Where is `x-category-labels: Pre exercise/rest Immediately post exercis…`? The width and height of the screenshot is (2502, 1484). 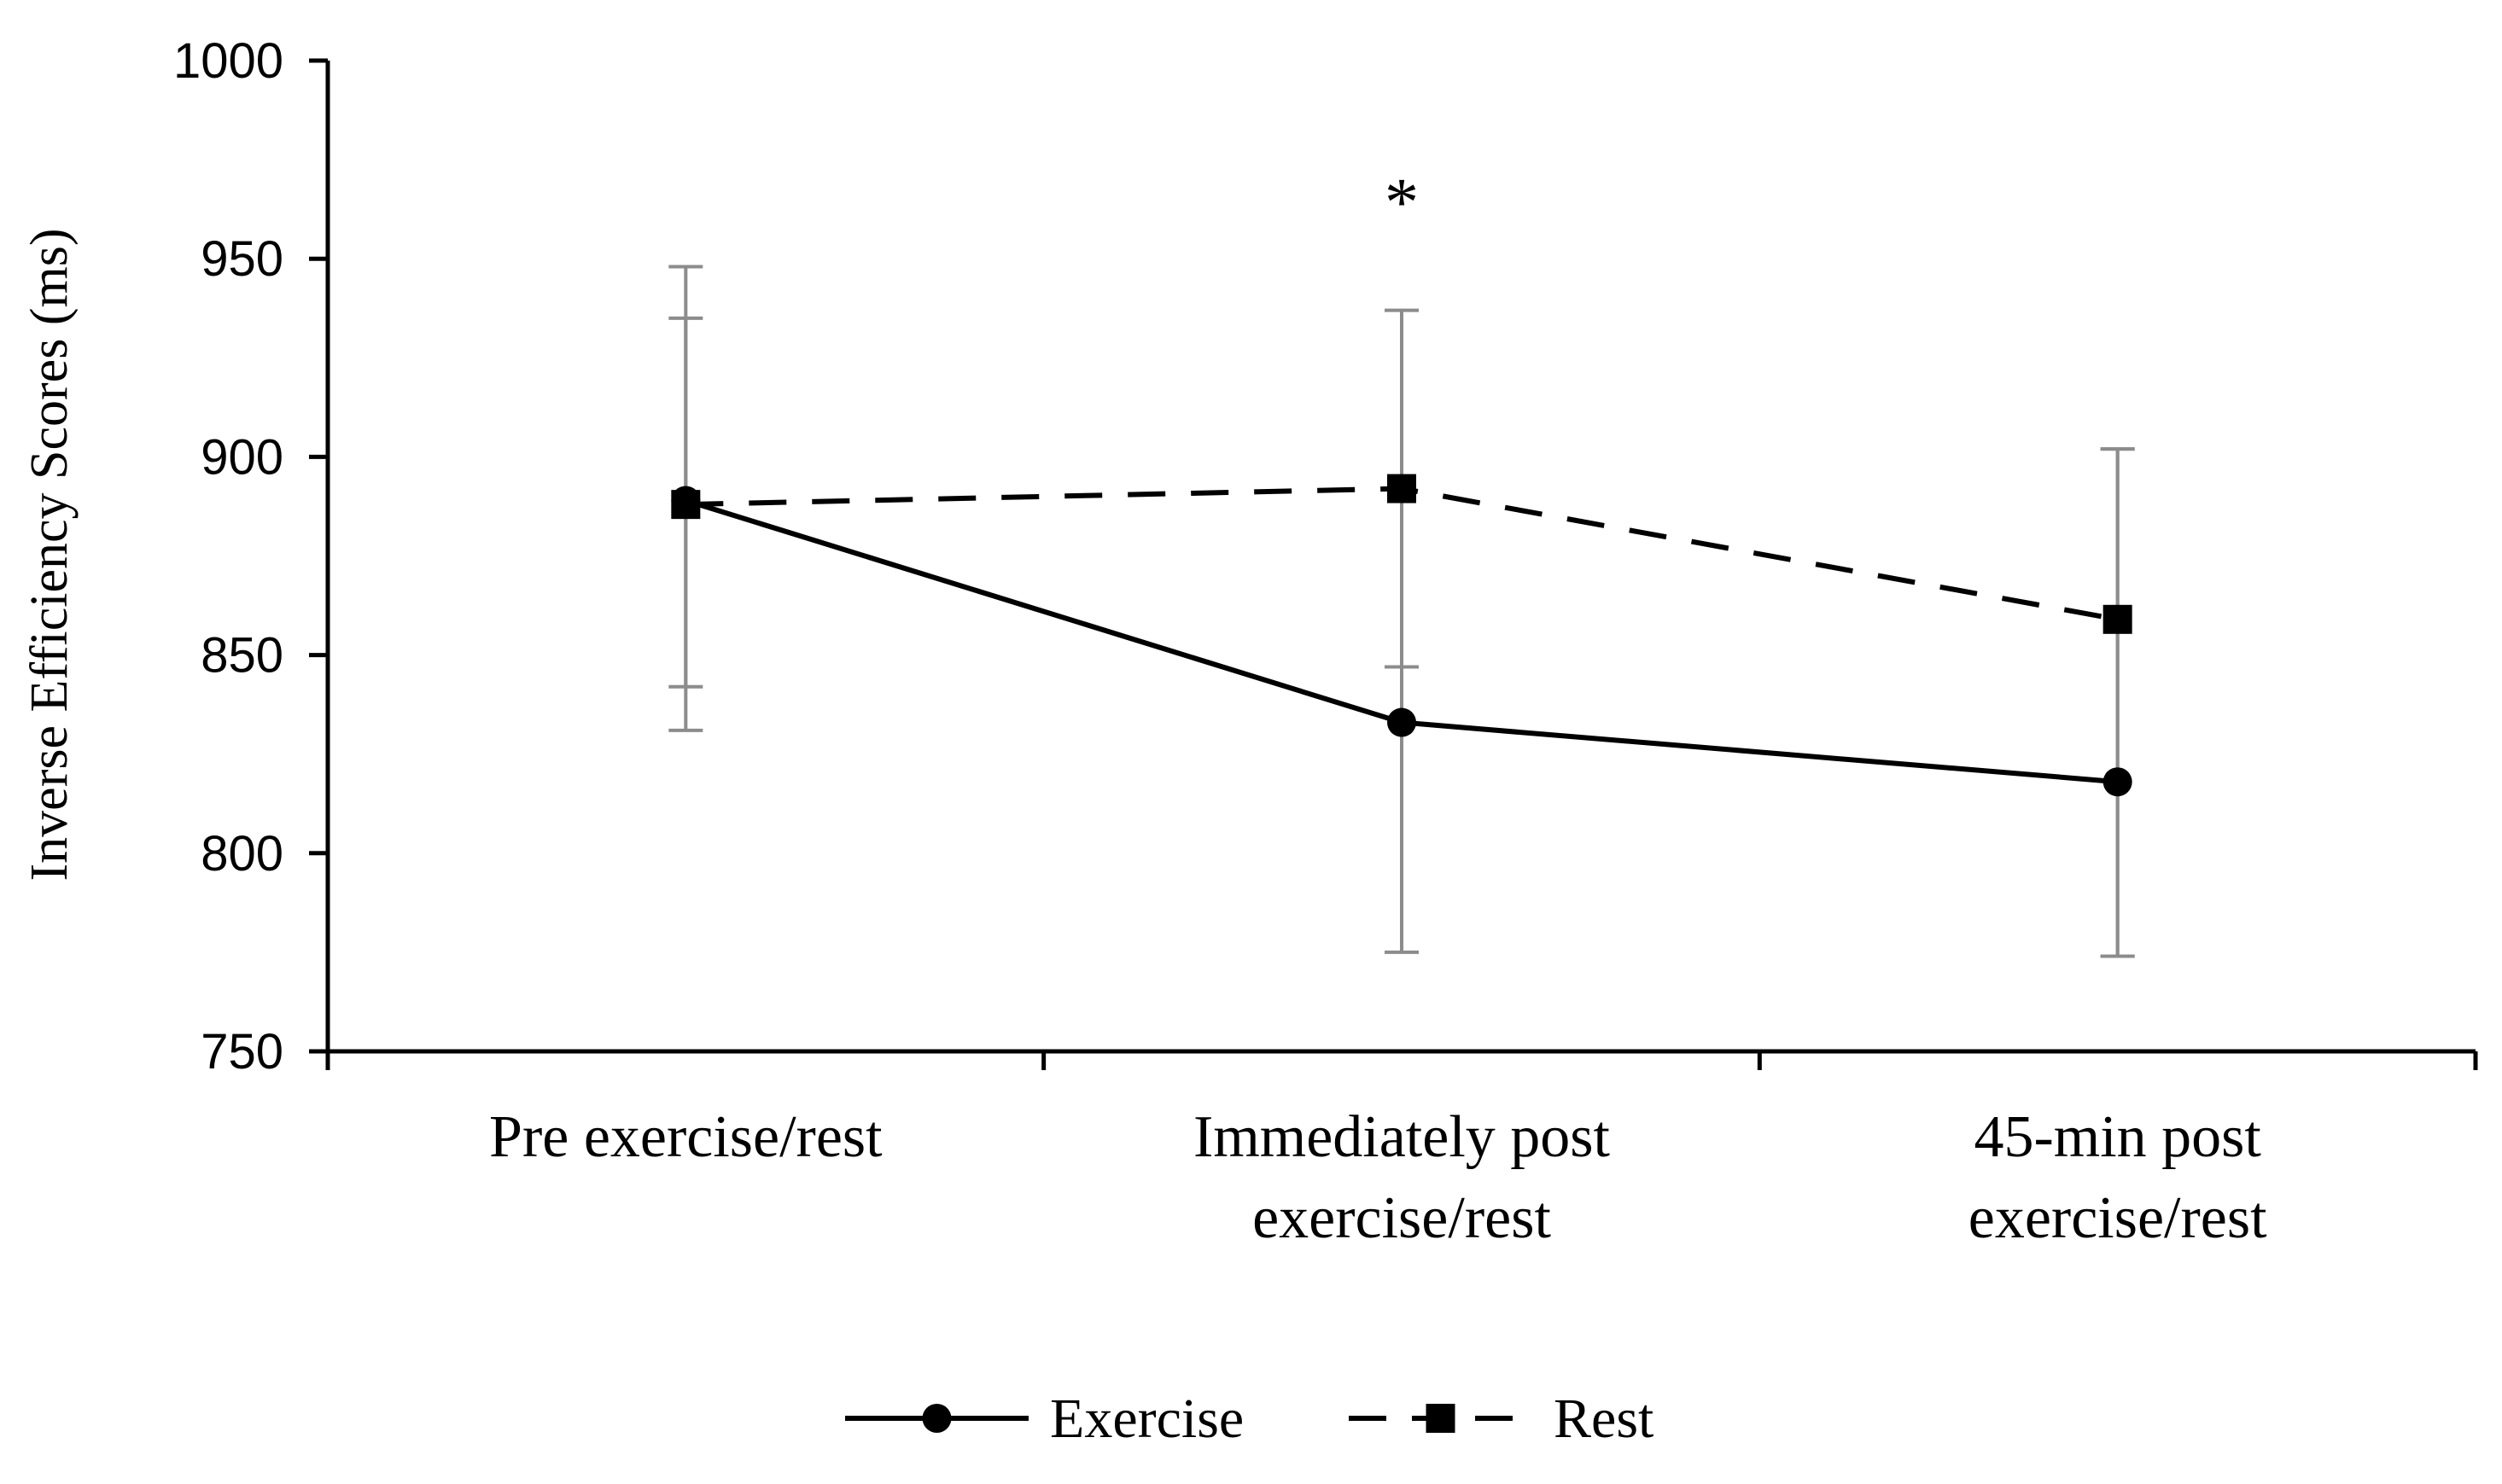 x-category-labels: Pre exercise/rest Immediately post exercis… is located at coordinates (1378, 1177).